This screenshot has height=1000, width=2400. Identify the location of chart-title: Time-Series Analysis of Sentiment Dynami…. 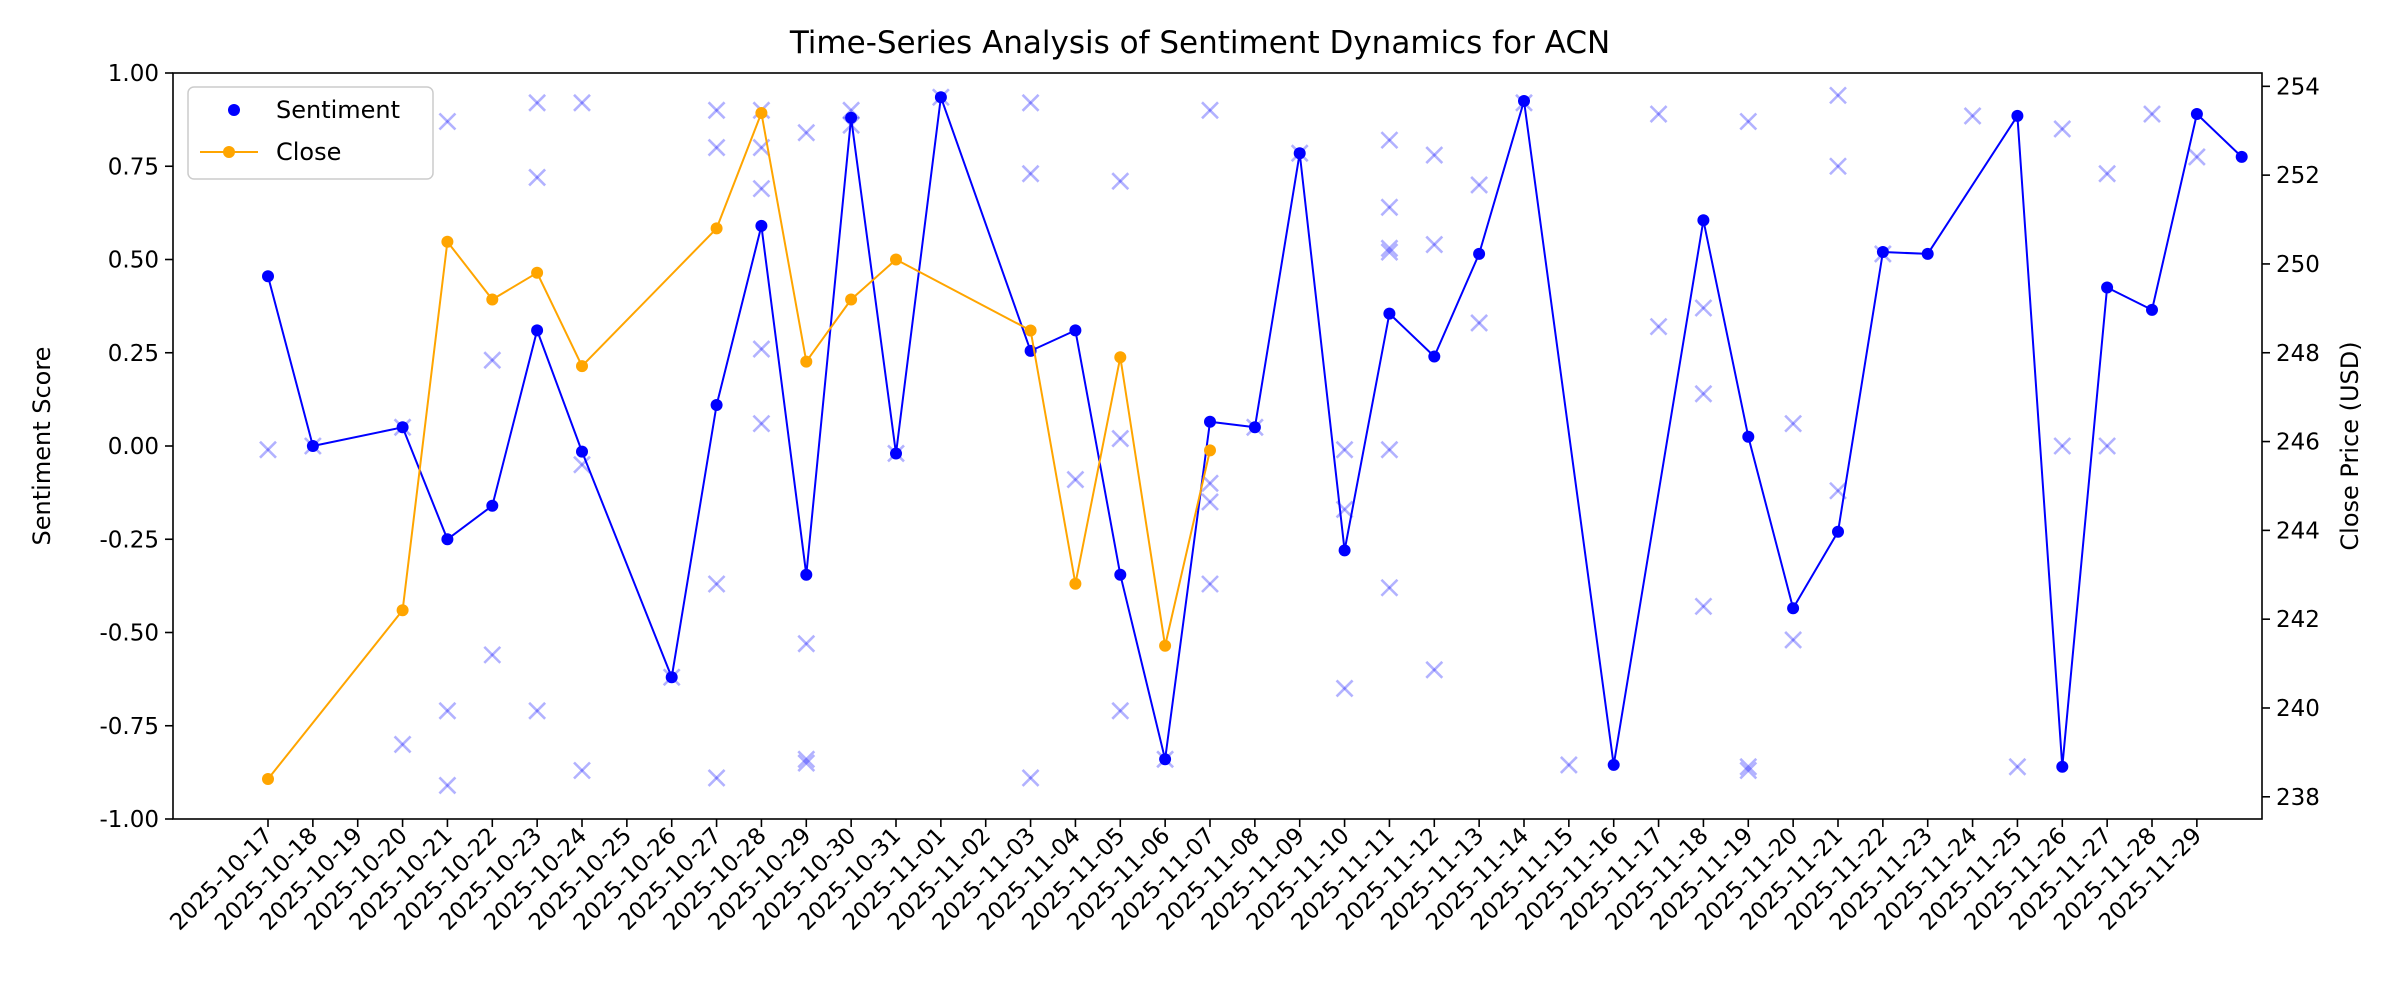
(1199, 43).